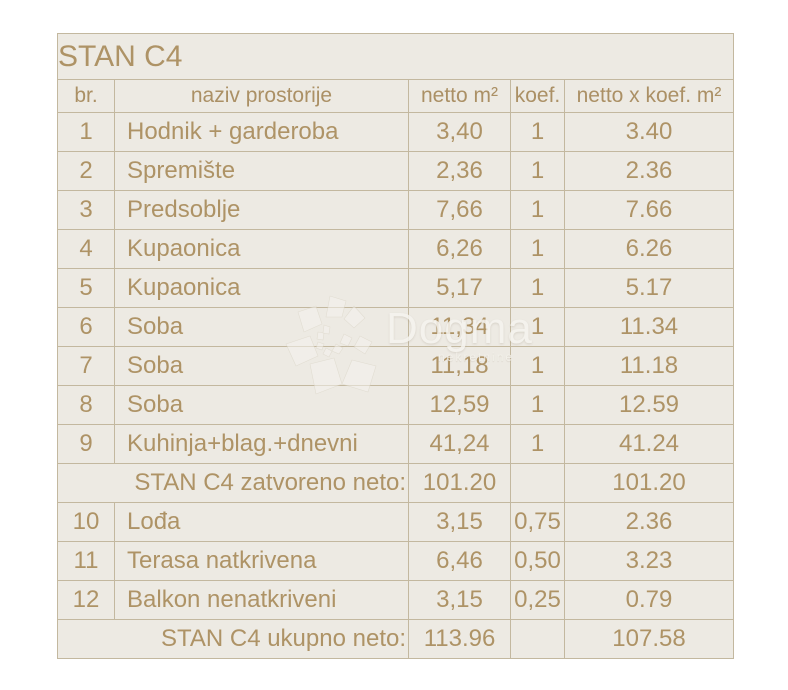 The height and width of the screenshot is (690, 788). Describe the element at coordinates (459, 132) in the screenshot. I see `cell-netto: 3,40` at that location.